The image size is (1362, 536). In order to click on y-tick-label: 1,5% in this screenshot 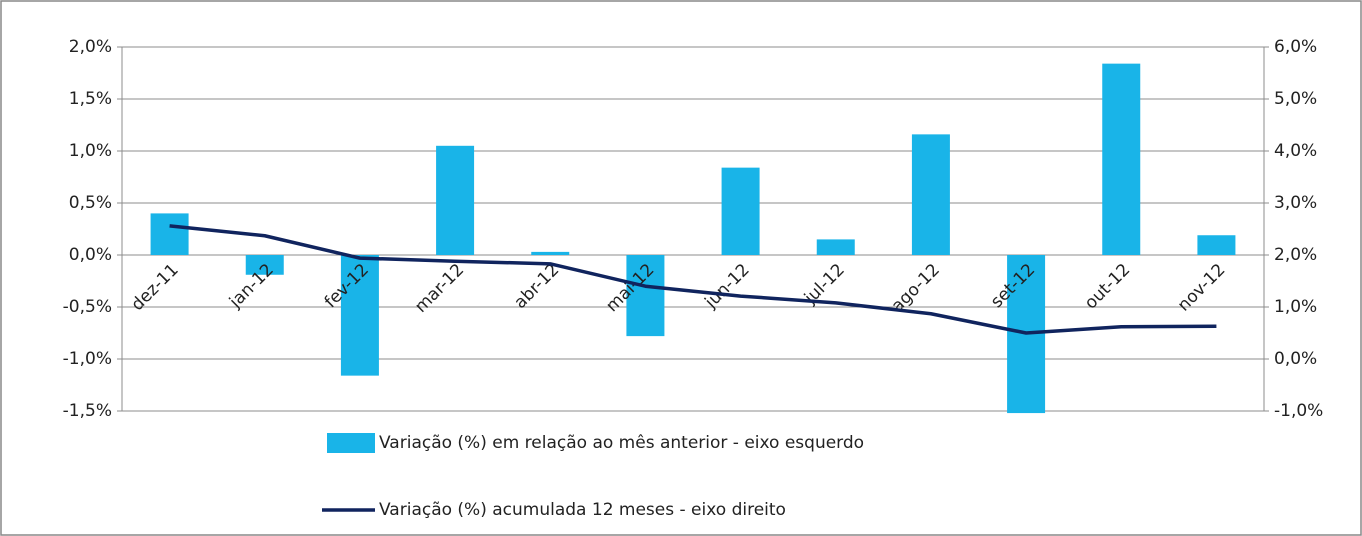, I will do `click(90, 99)`.